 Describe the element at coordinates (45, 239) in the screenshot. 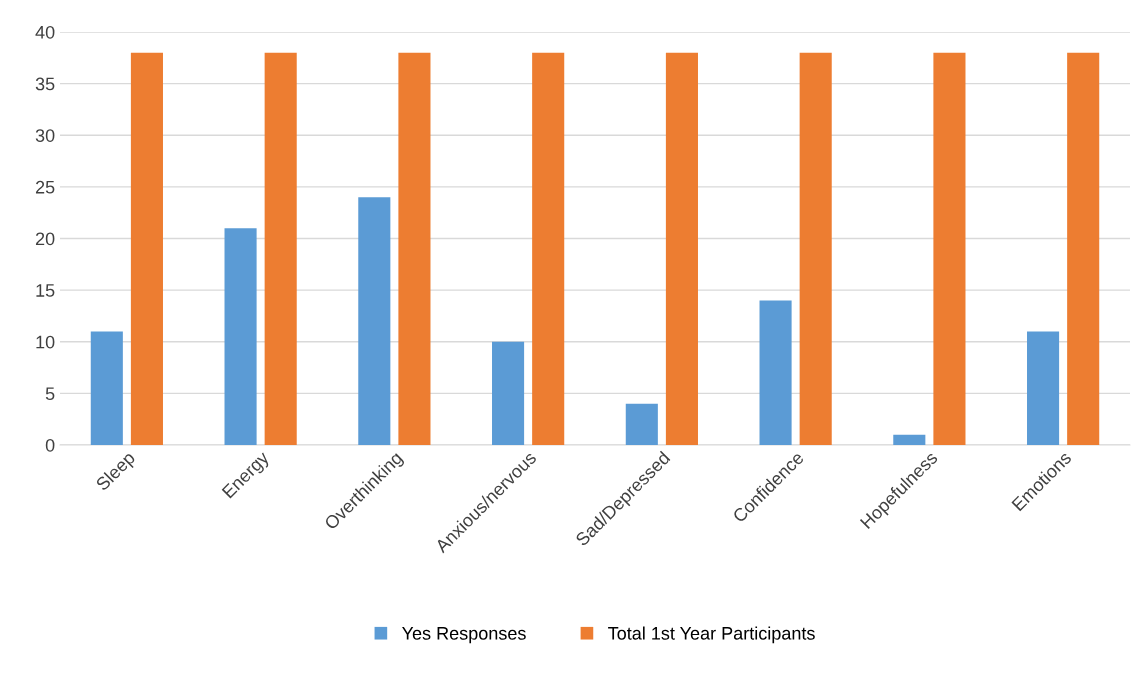

I see `y-tick-label: 20` at that location.